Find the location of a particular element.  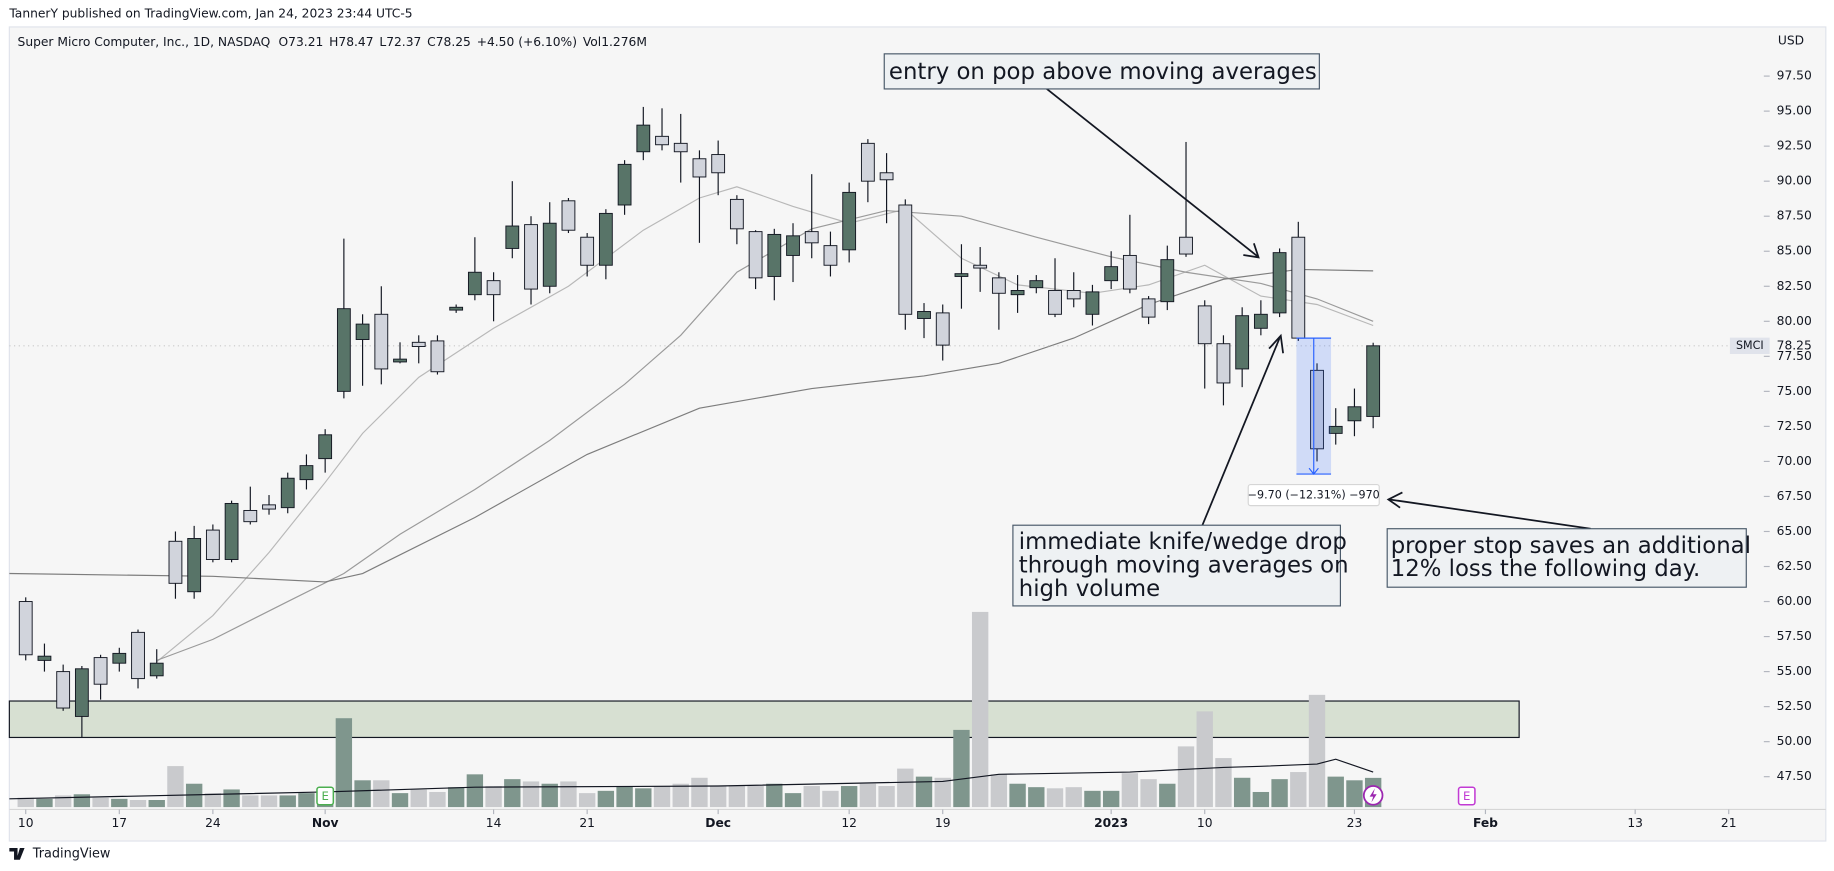

legend-value: Vol1.276M is located at coordinates (615, 42).